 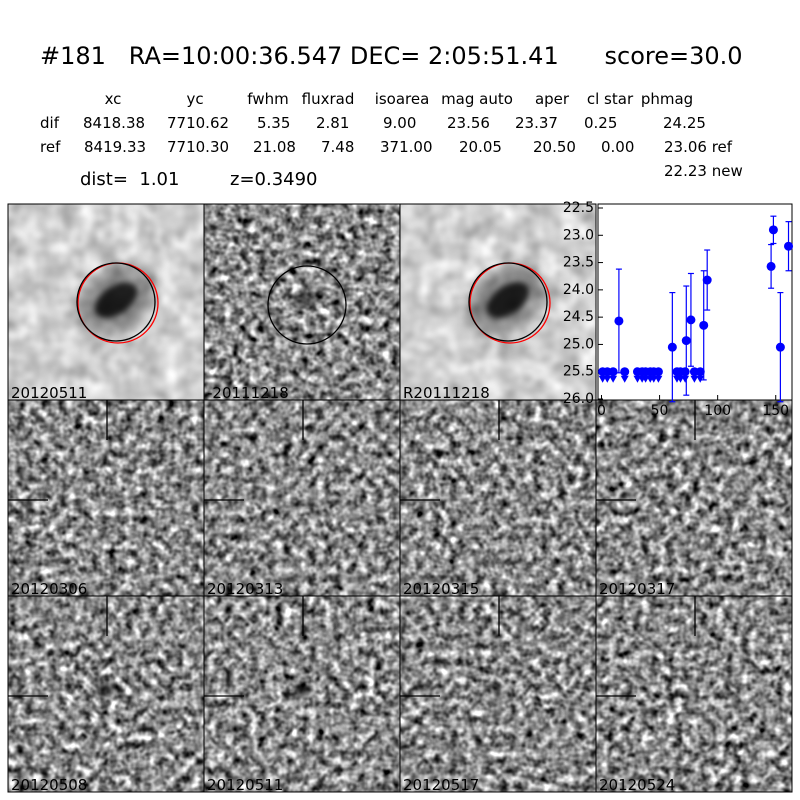 What do you see at coordinates (600, 123) in the screenshot?
I see `table-cell: 0.25` at bounding box center [600, 123].